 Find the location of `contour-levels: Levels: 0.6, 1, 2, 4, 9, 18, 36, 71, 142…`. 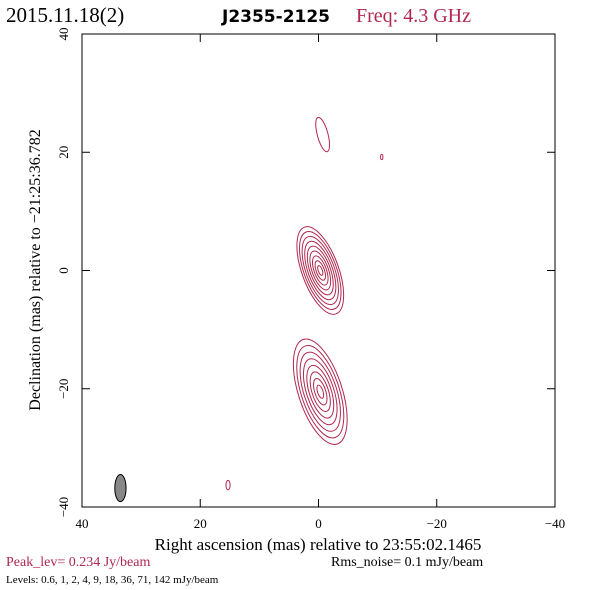

contour-levels: Levels: 0.6, 1, 2, 4, 9, 18, 36, 71, 142… is located at coordinates (112, 580).